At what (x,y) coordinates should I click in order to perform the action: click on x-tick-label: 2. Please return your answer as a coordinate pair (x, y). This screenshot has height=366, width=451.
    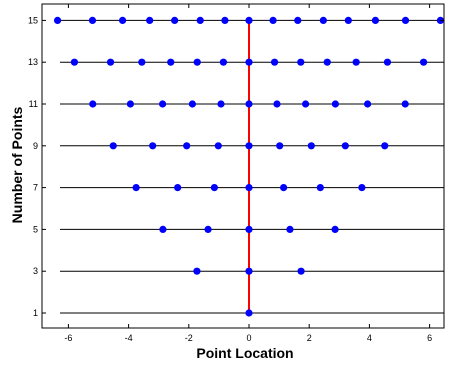
    Looking at the image, I should click on (309, 338).